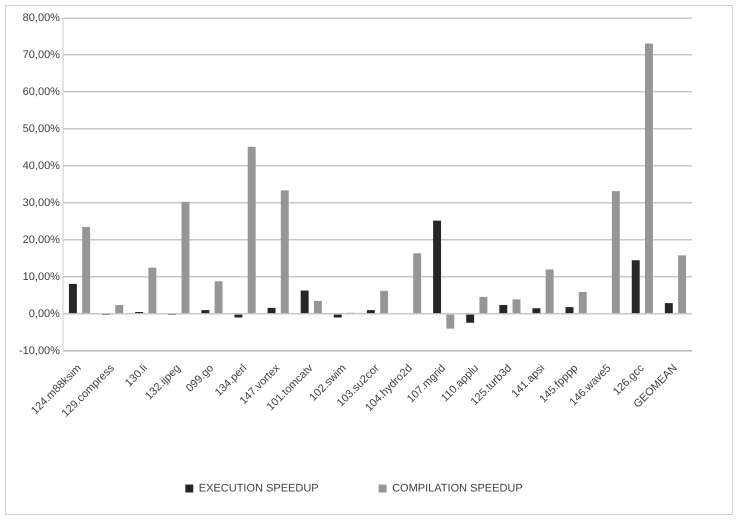 The width and height of the screenshot is (738, 520). What do you see at coordinates (41, 128) in the screenshot?
I see `y-tick-label: 50,00%` at bounding box center [41, 128].